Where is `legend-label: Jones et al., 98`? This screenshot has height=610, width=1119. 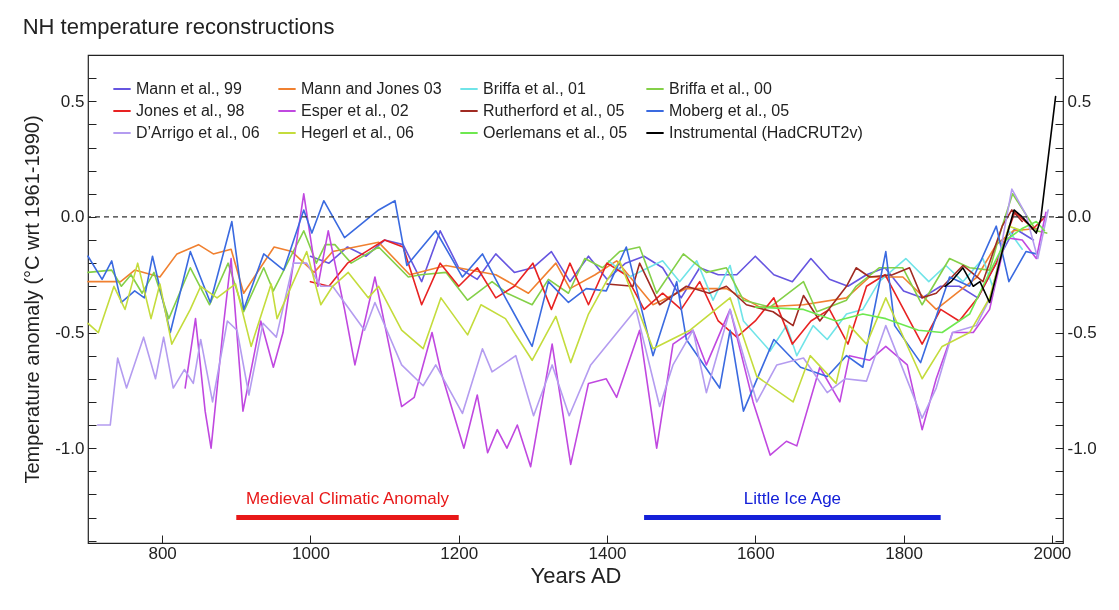 legend-label: Jones et al., 98 is located at coordinates (190, 110).